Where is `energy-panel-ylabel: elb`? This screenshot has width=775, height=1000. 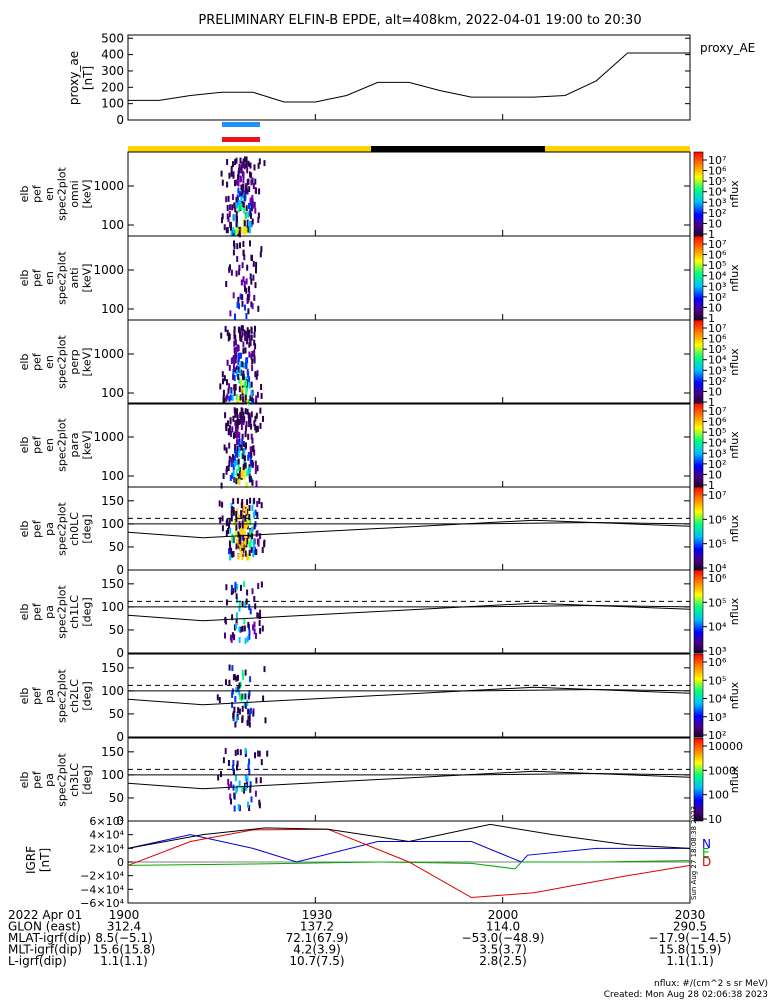
energy-panel-ylabel: elb is located at coordinates (24, 445).